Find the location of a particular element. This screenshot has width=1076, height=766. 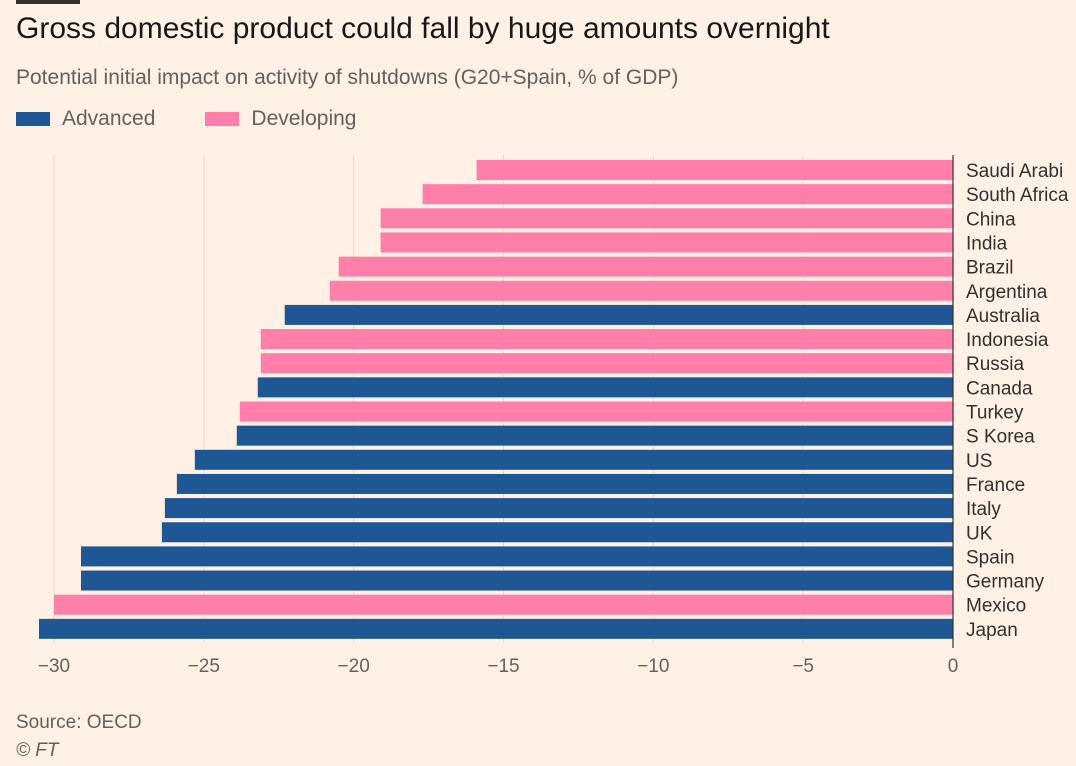

bar-indonesia is located at coordinates (606, 339).